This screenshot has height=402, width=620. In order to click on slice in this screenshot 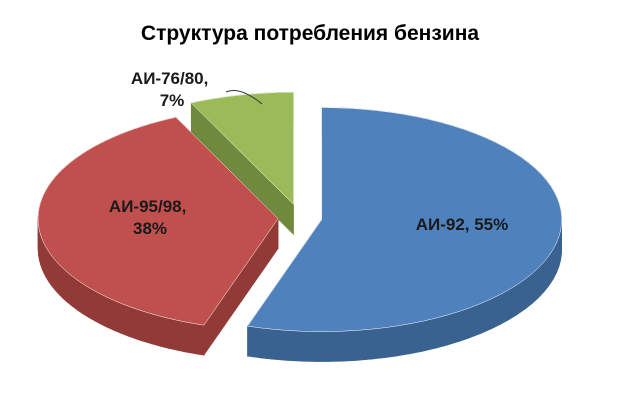, I will do `click(242, 164)`.